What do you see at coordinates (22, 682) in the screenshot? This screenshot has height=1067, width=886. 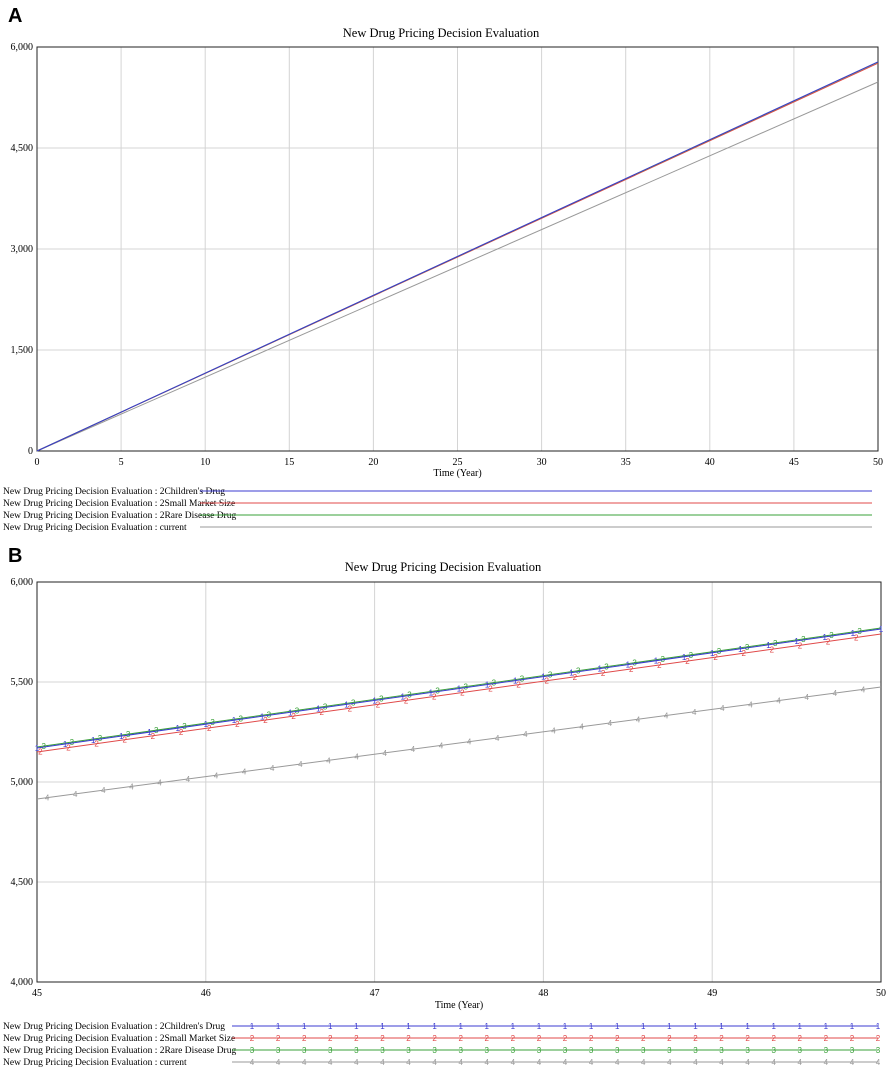 I see `y-tick-label: 5,500` at bounding box center [22, 682].